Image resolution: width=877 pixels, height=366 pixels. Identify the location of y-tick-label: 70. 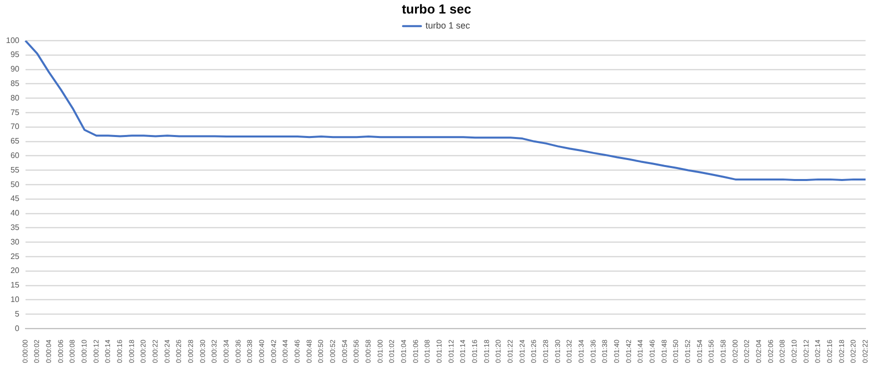
(15, 127).